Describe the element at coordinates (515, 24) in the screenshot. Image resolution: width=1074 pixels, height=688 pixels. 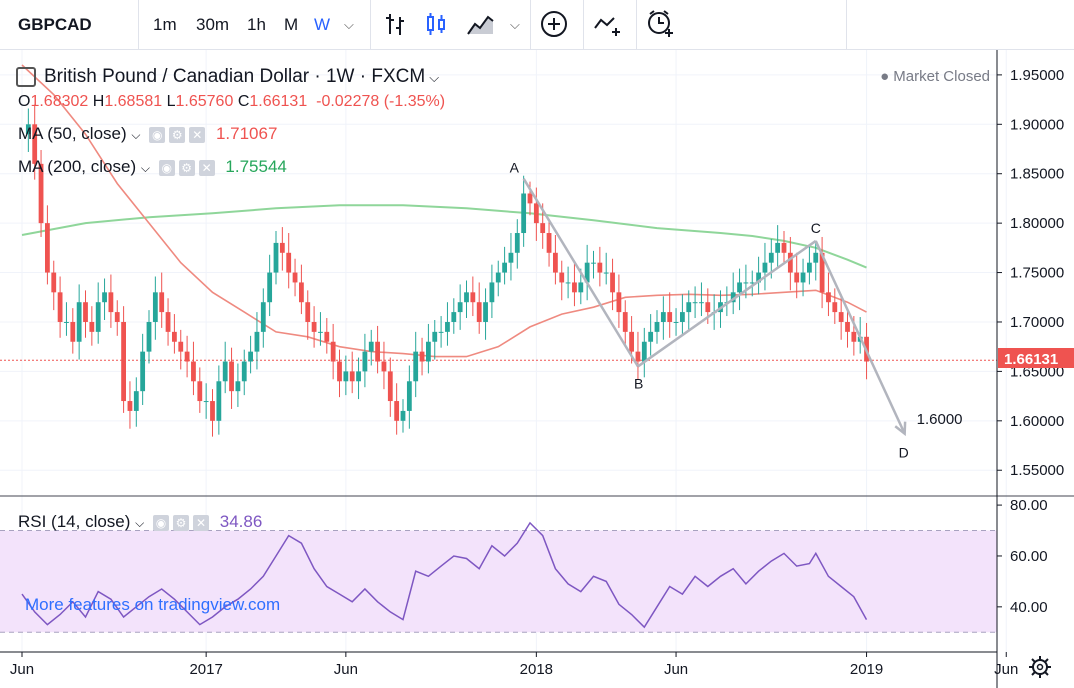
I see `chart-type-dropdown-icon: ⌵` at that location.